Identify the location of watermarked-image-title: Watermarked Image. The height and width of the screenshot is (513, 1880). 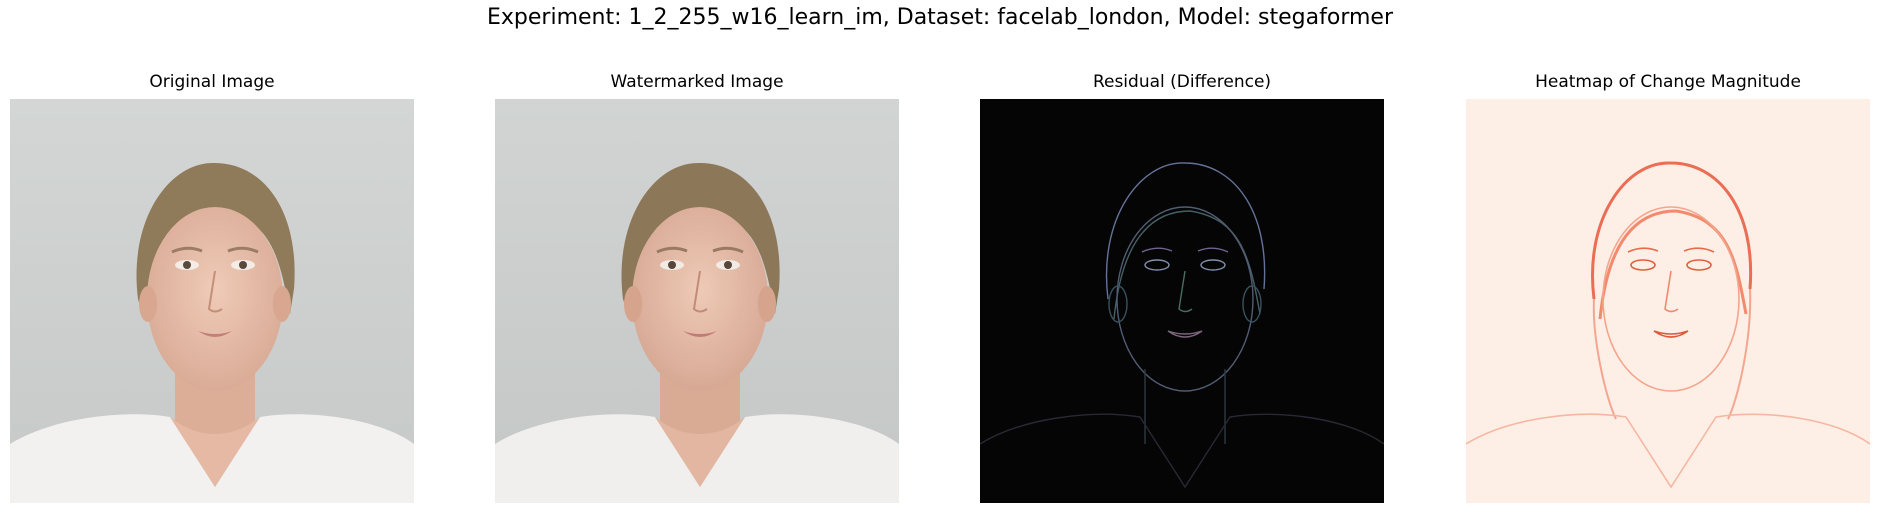
(697, 82).